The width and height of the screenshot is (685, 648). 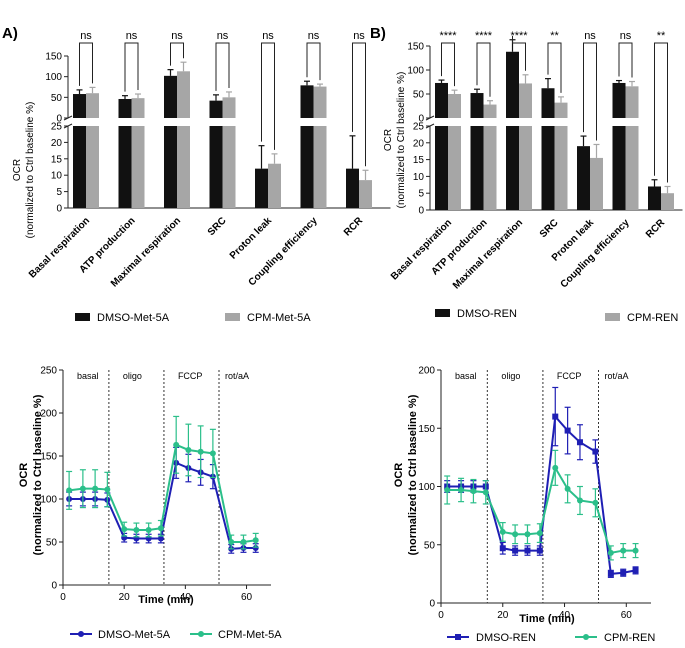 What do you see at coordinates (627, 615) in the screenshot?
I see `x-tick-label: 60` at bounding box center [627, 615].